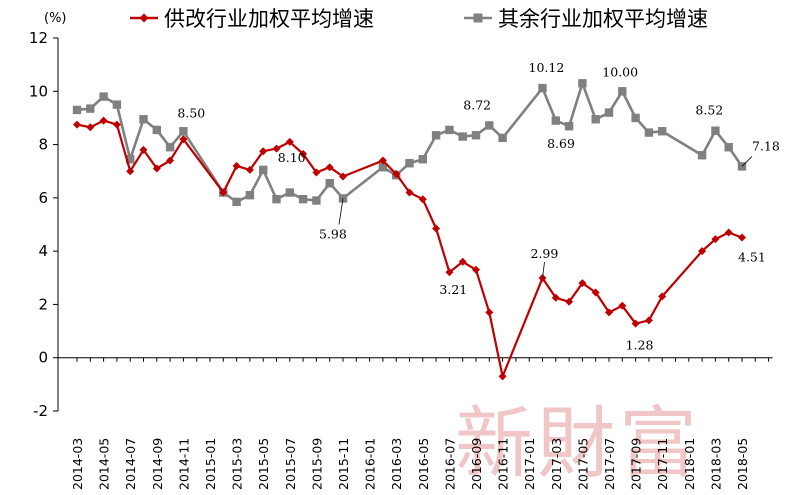 The image size is (794, 495). What do you see at coordinates (715, 464) in the screenshot?
I see `x-tick-label: 2018-03` at bounding box center [715, 464].